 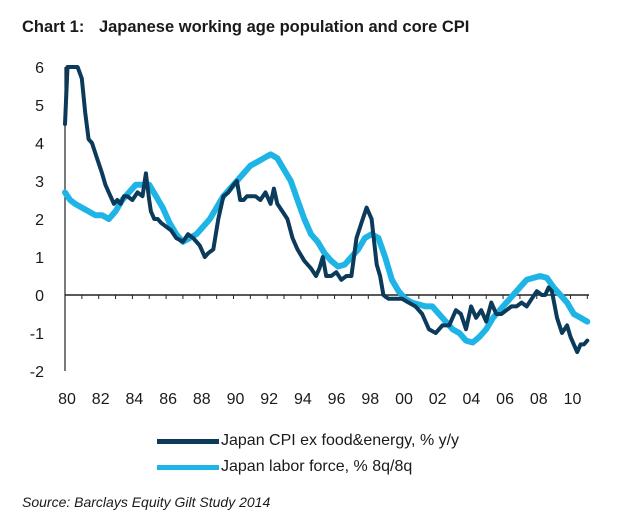 What do you see at coordinates (438, 399) in the screenshot?
I see `x-tick-label: 02` at bounding box center [438, 399].